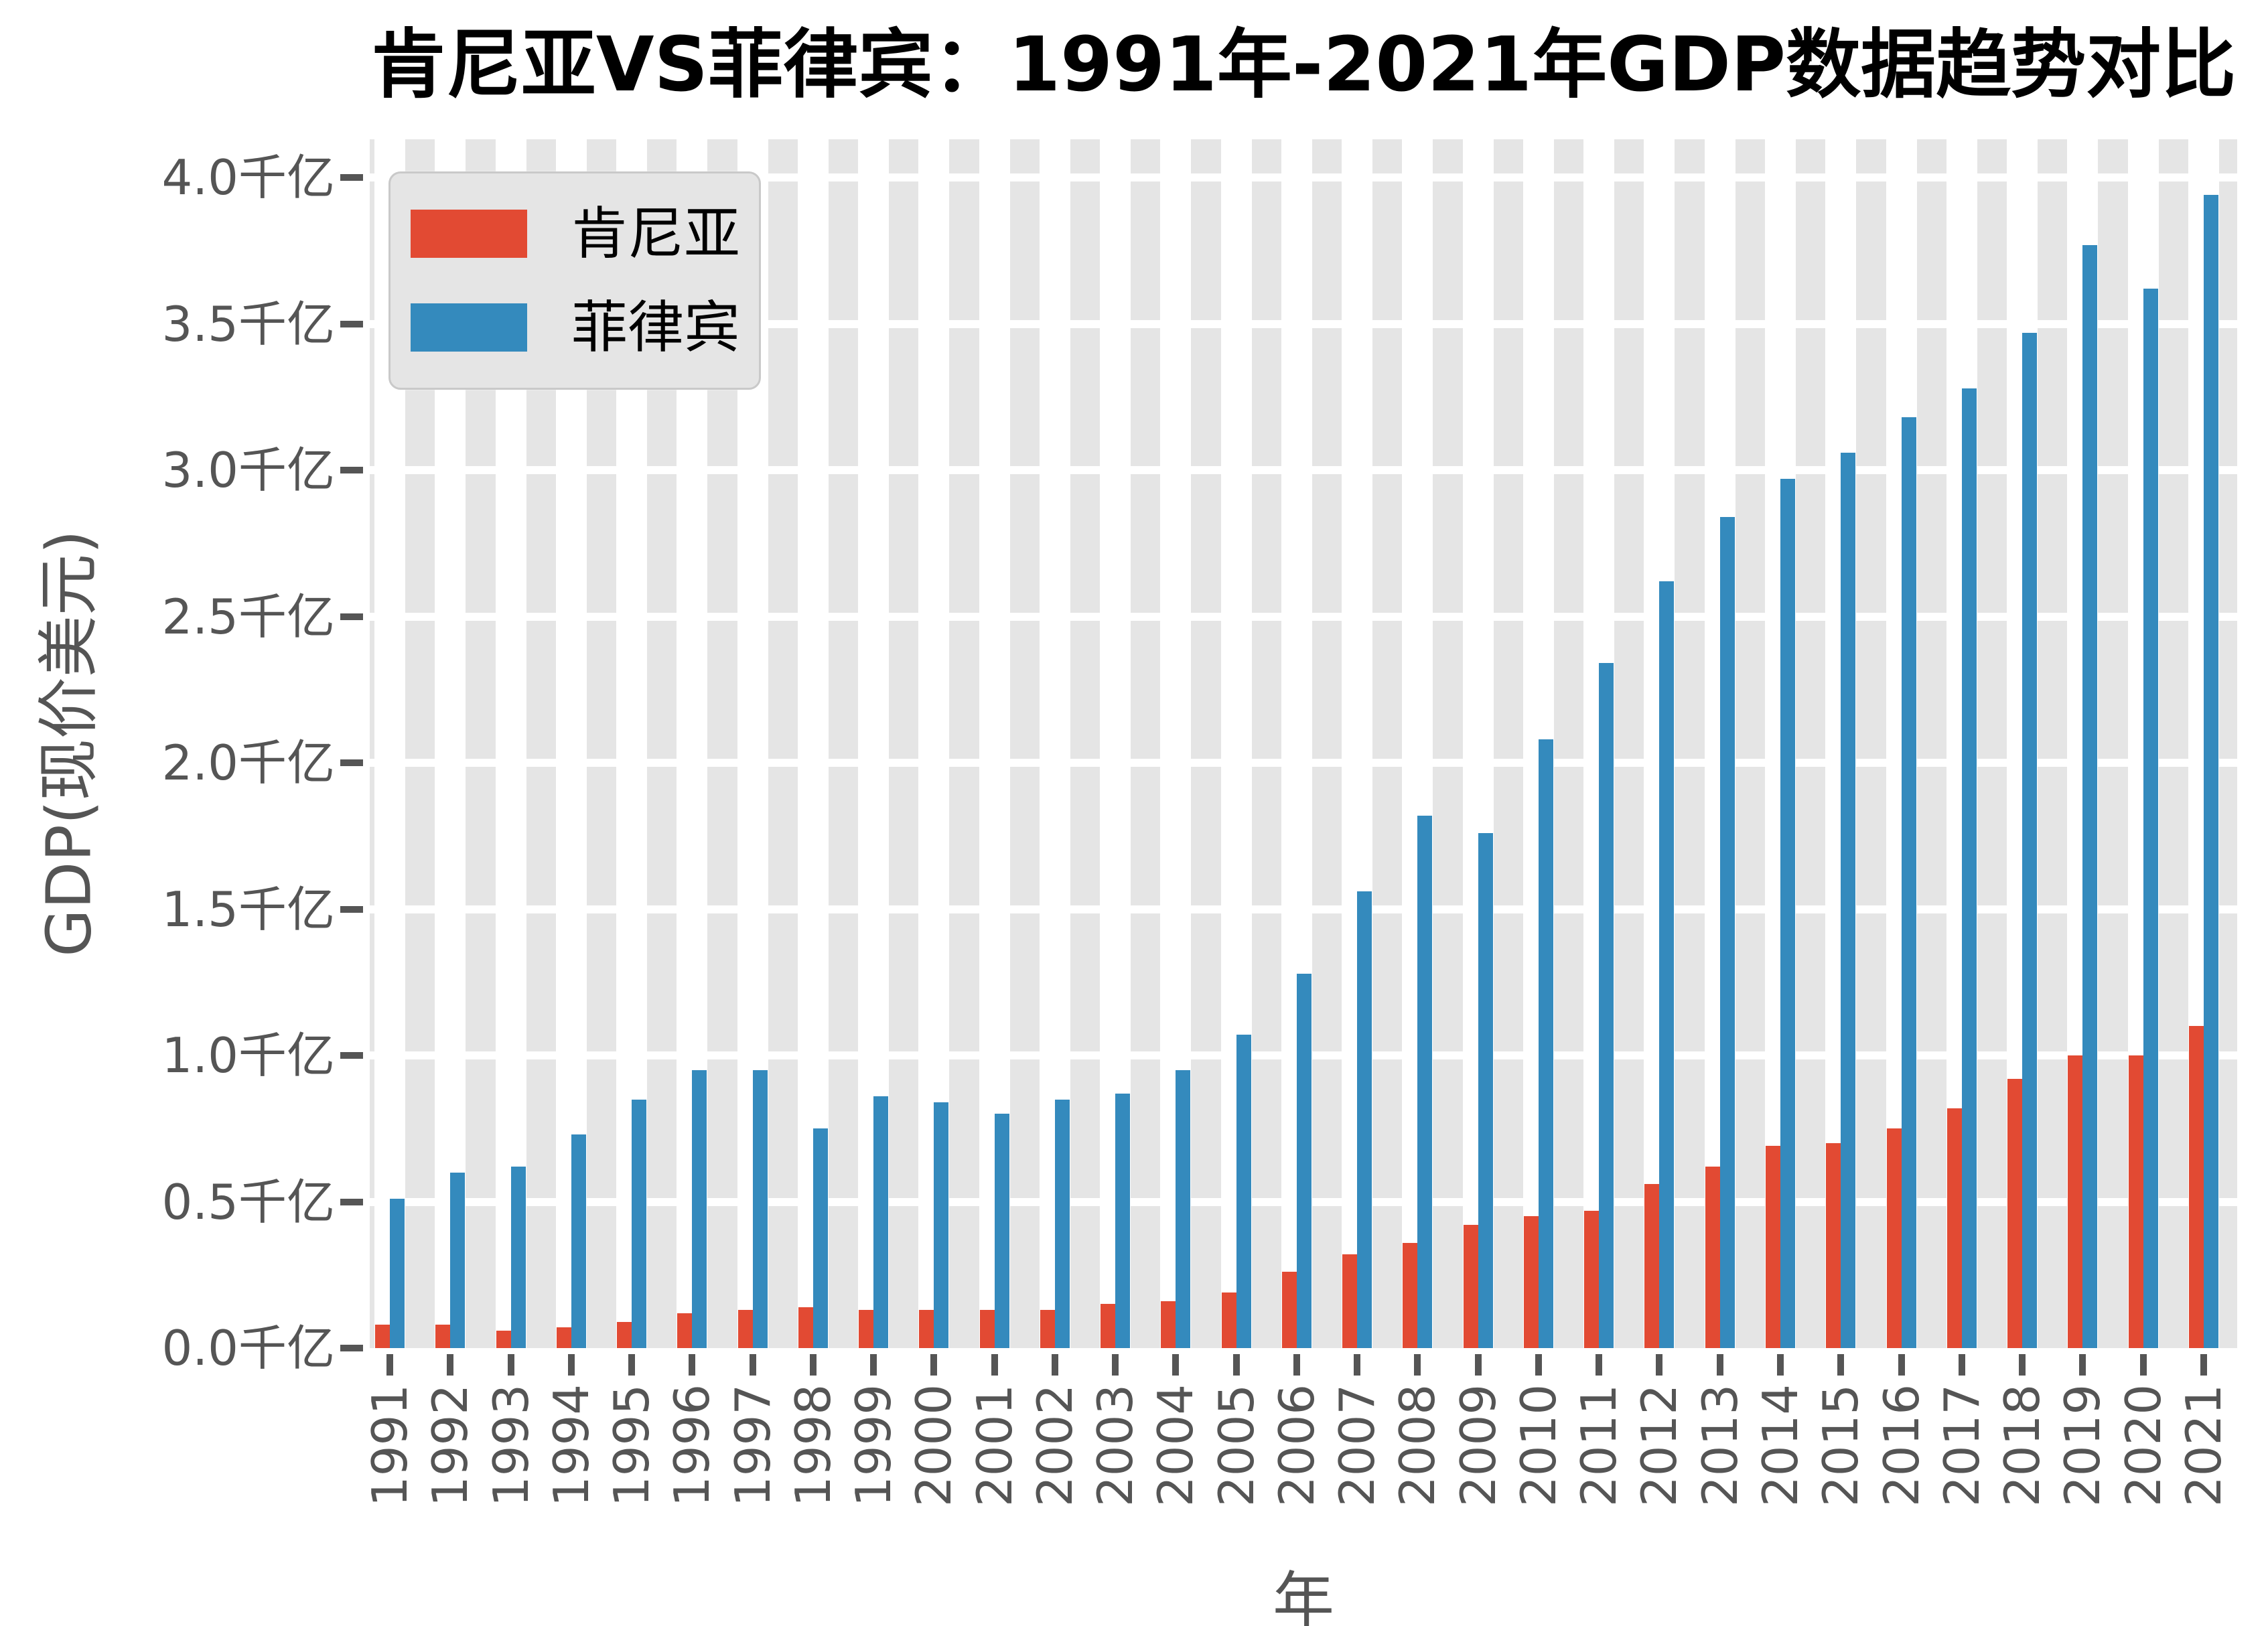  Describe the element at coordinates (745, 1329) in the screenshot. I see `bar-肯尼亚-1997` at that location.